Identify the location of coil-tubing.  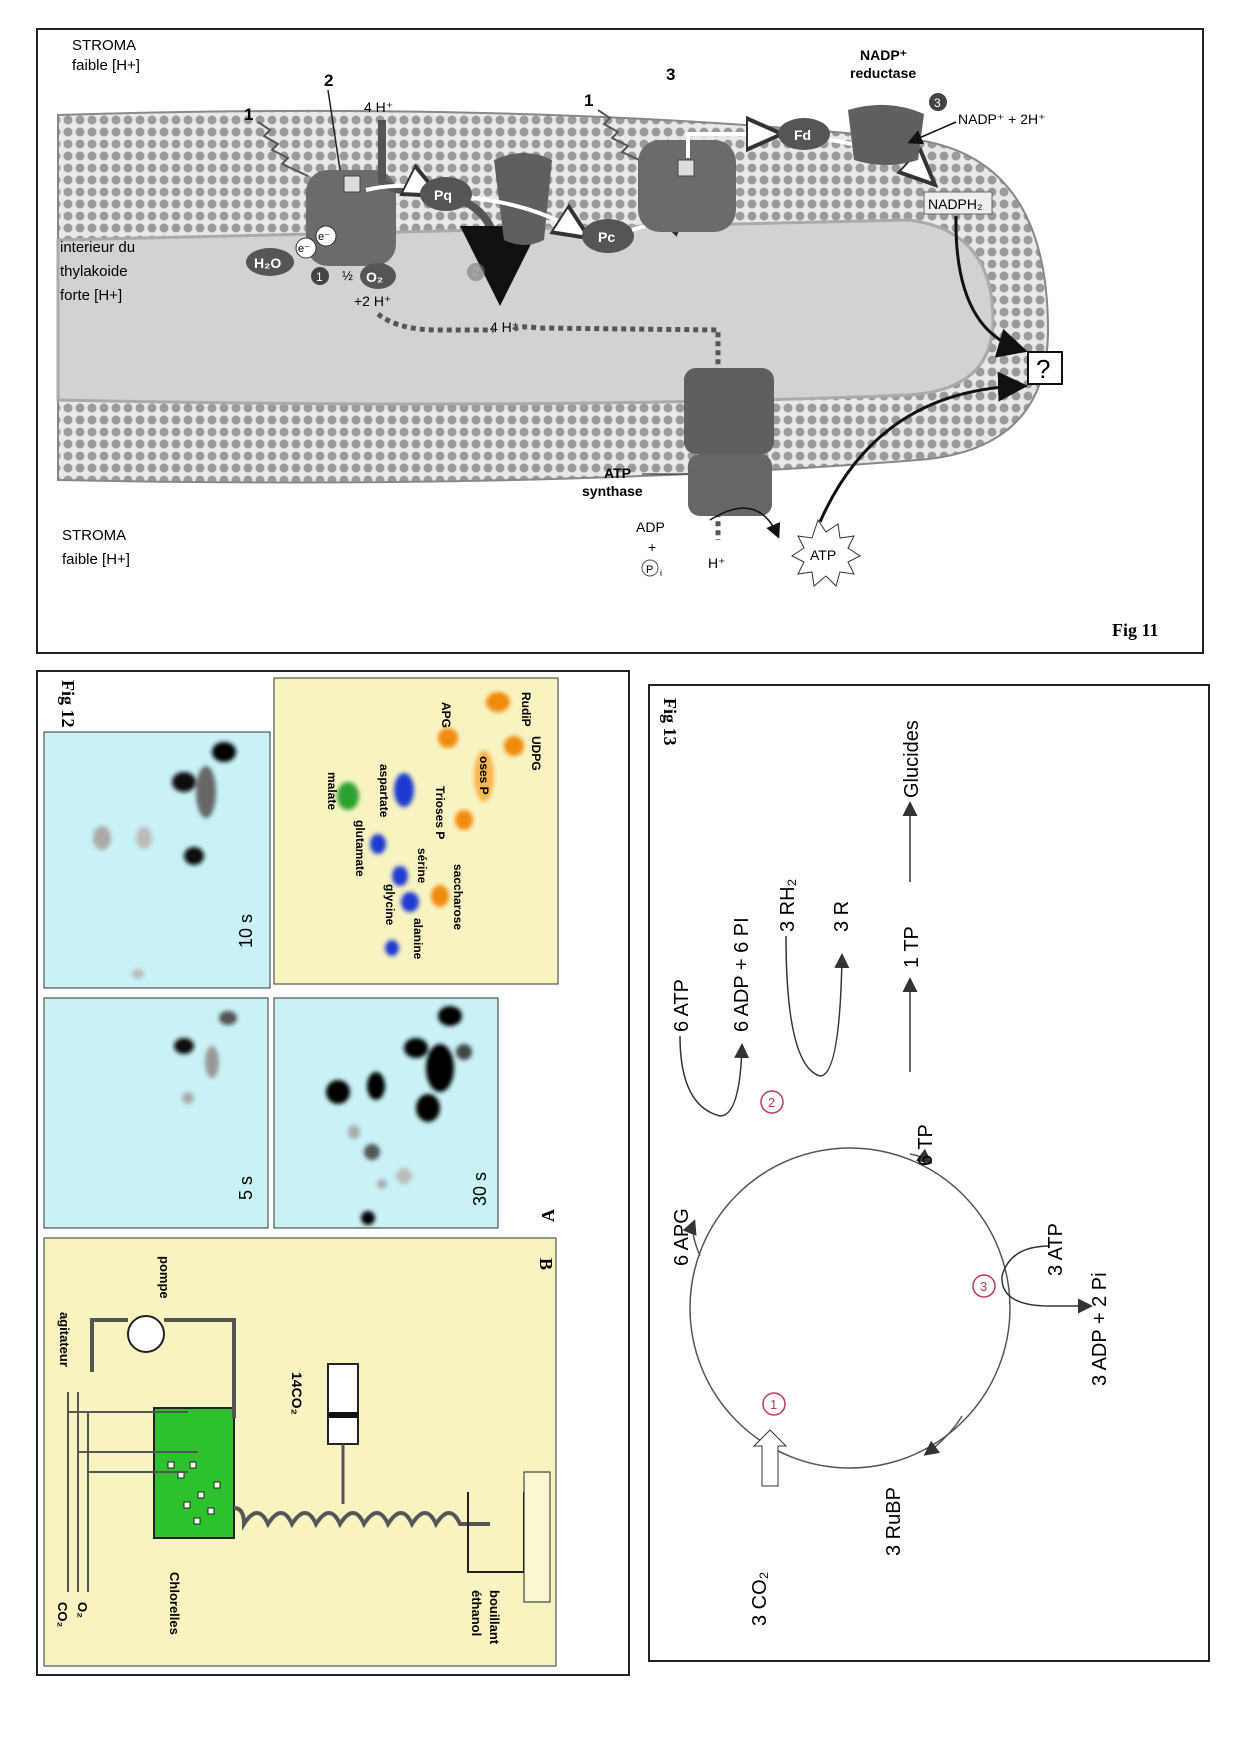
(361, 1518).